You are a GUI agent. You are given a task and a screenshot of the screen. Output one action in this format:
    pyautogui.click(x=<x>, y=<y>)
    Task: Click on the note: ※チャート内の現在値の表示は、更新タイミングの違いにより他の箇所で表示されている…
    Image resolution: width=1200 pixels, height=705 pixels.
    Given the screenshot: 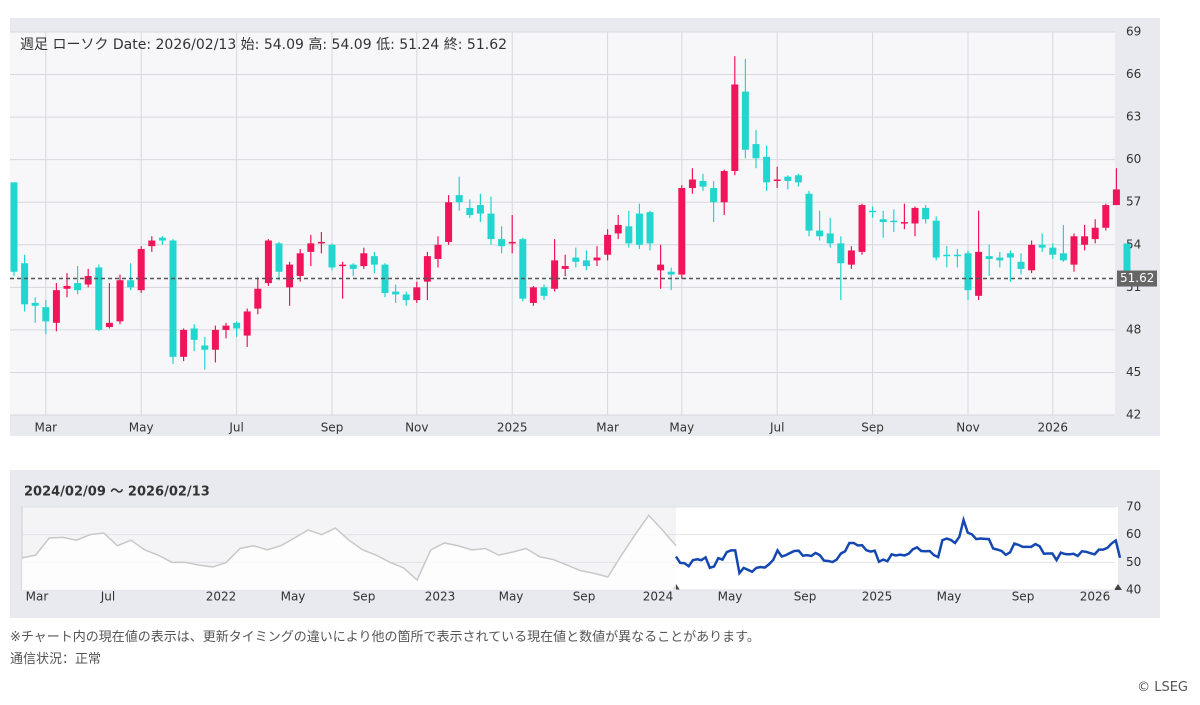 What is the action you would take?
    pyautogui.click(x=385, y=637)
    